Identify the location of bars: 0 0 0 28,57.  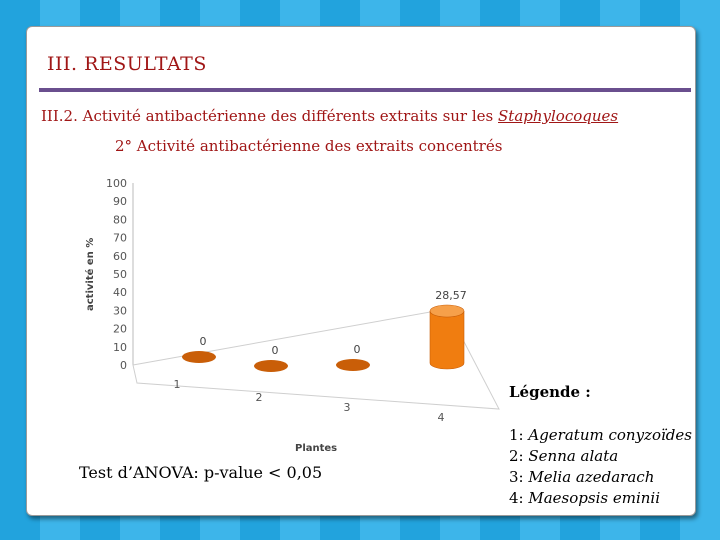
(324, 330).